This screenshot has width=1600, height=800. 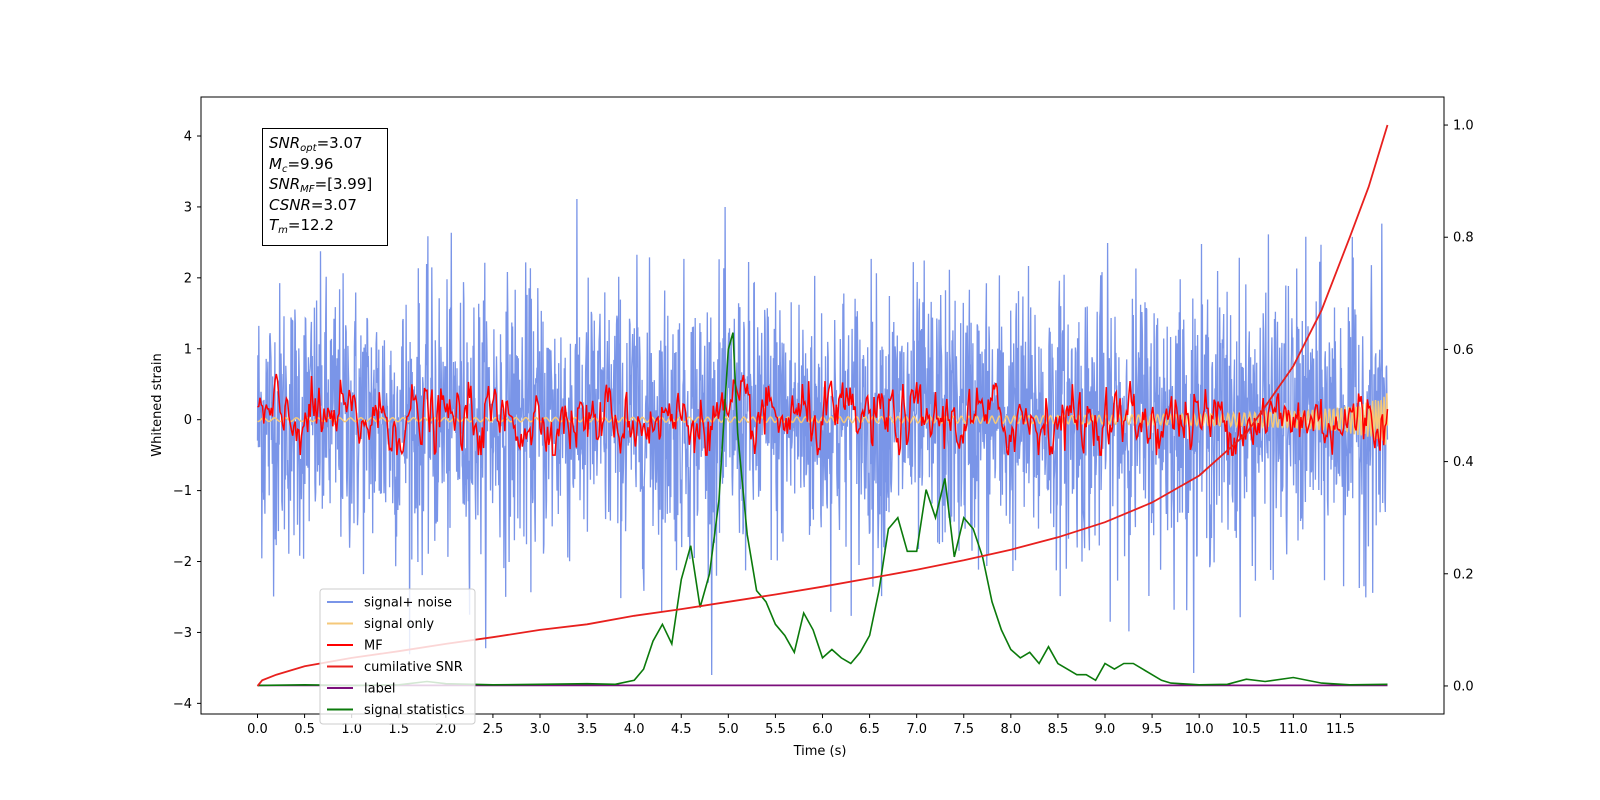 What do you see at coordinates (1340, 729) in the screenshot?
I see `x-tick-label: 11.5` at bounding box center [1340, 729].